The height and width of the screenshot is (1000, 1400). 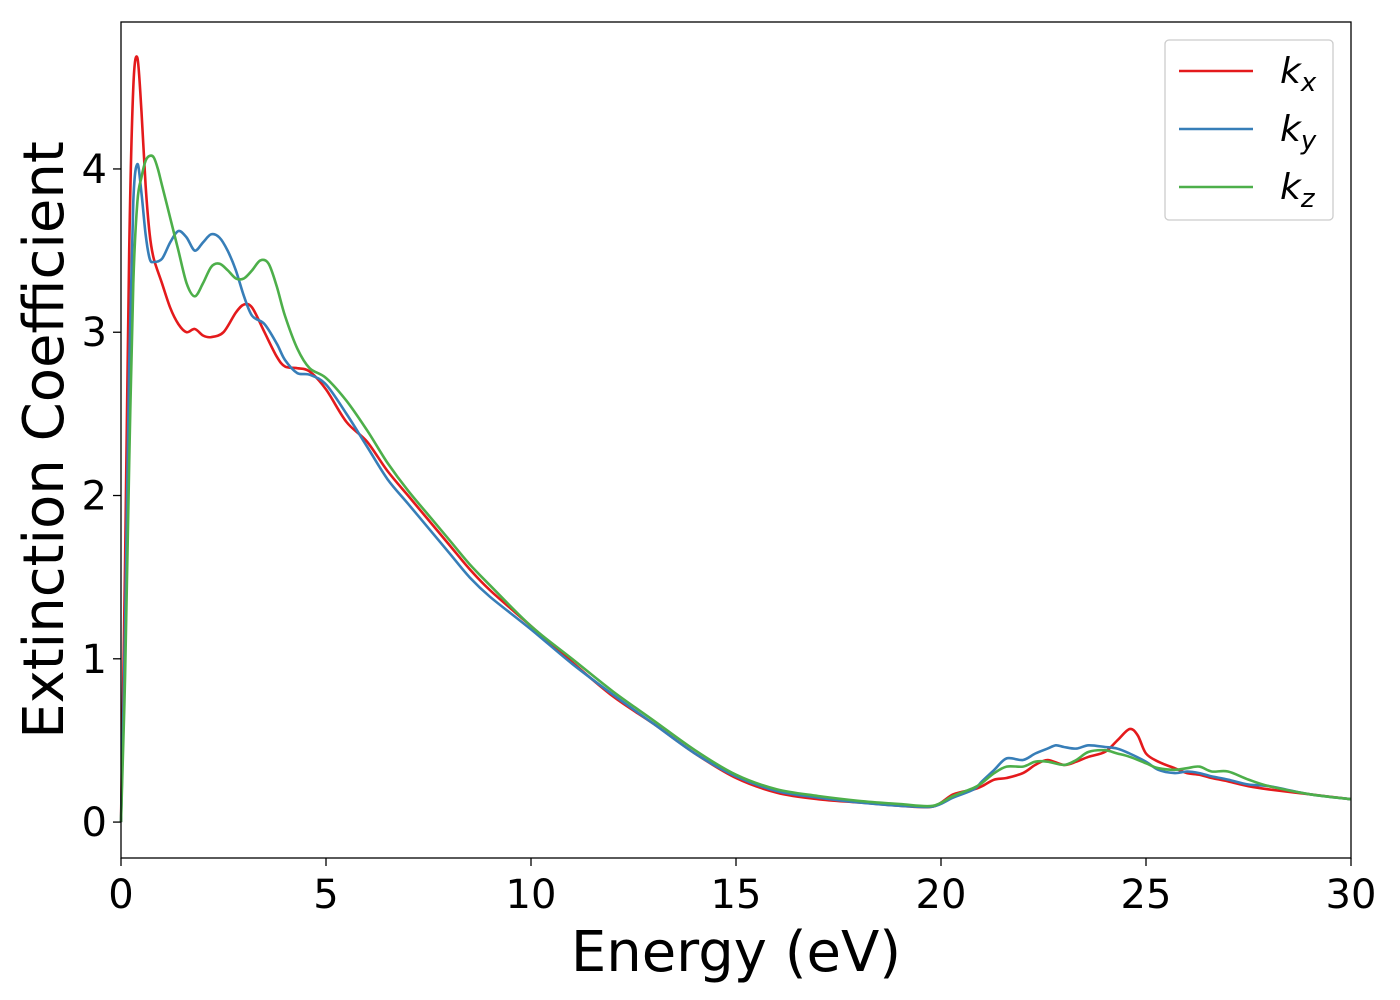 I want to click on y-axis-title: Extinction Coefficient, so click(x=44, y=440).